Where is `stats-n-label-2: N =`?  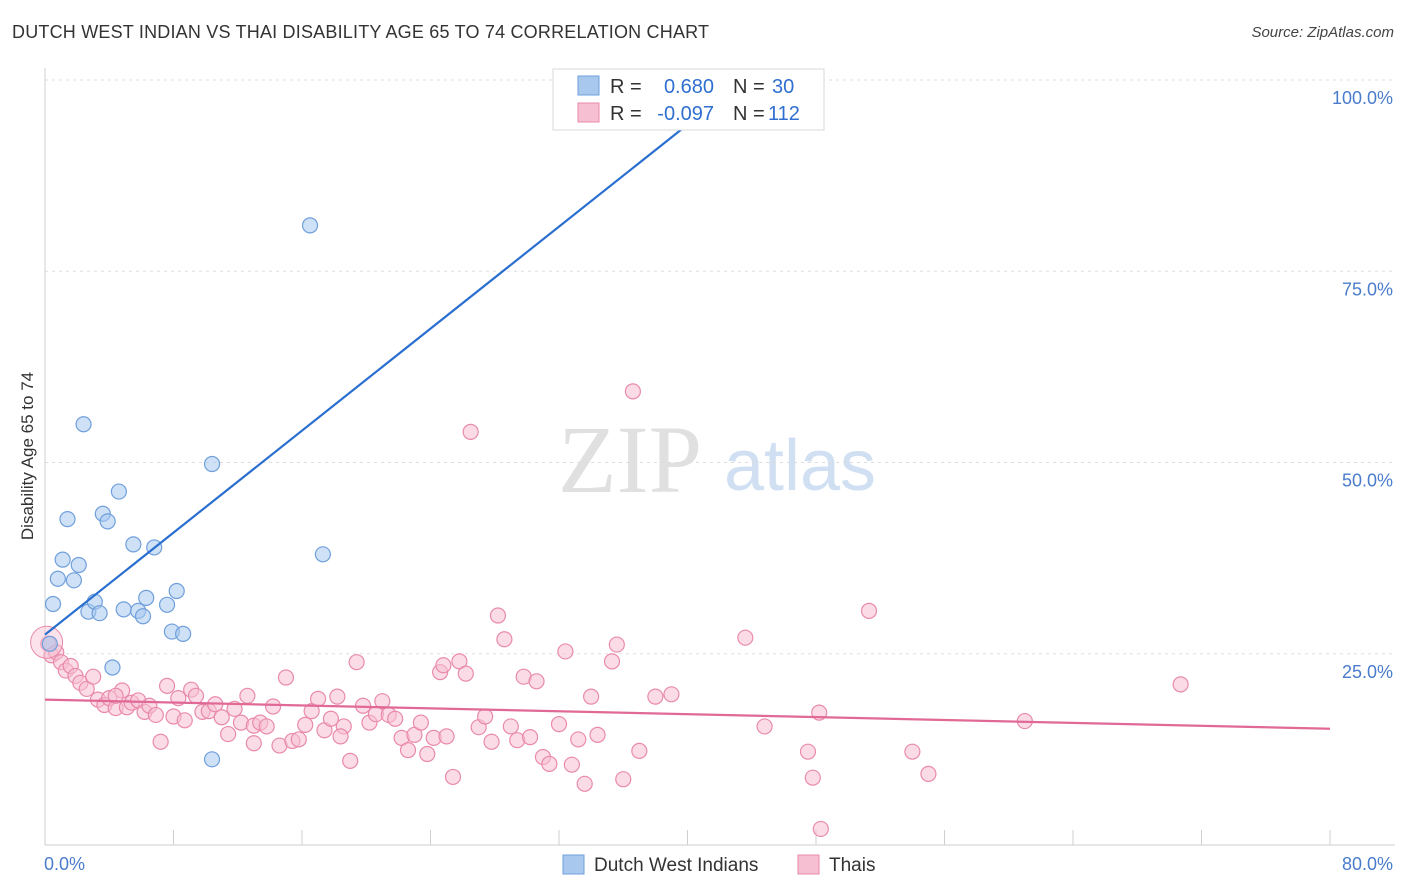 stats-n-label-2: N = is located at coordinates (749, 114).